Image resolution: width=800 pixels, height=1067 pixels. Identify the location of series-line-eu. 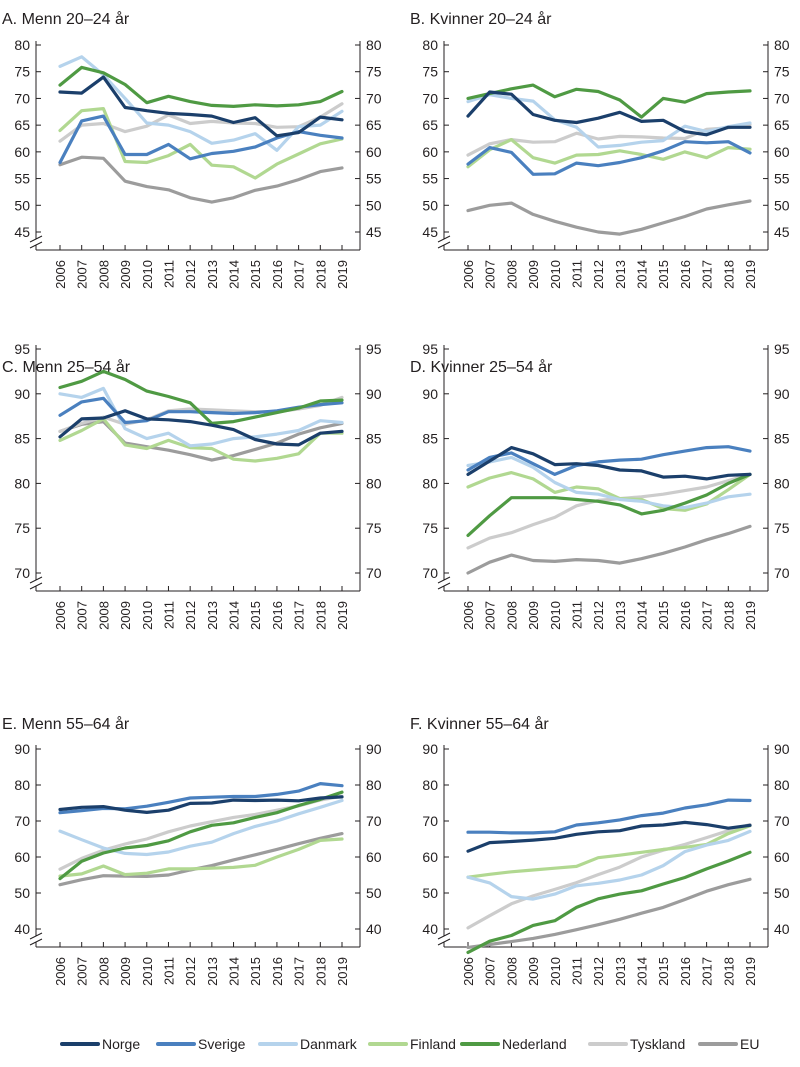
(609, 913).